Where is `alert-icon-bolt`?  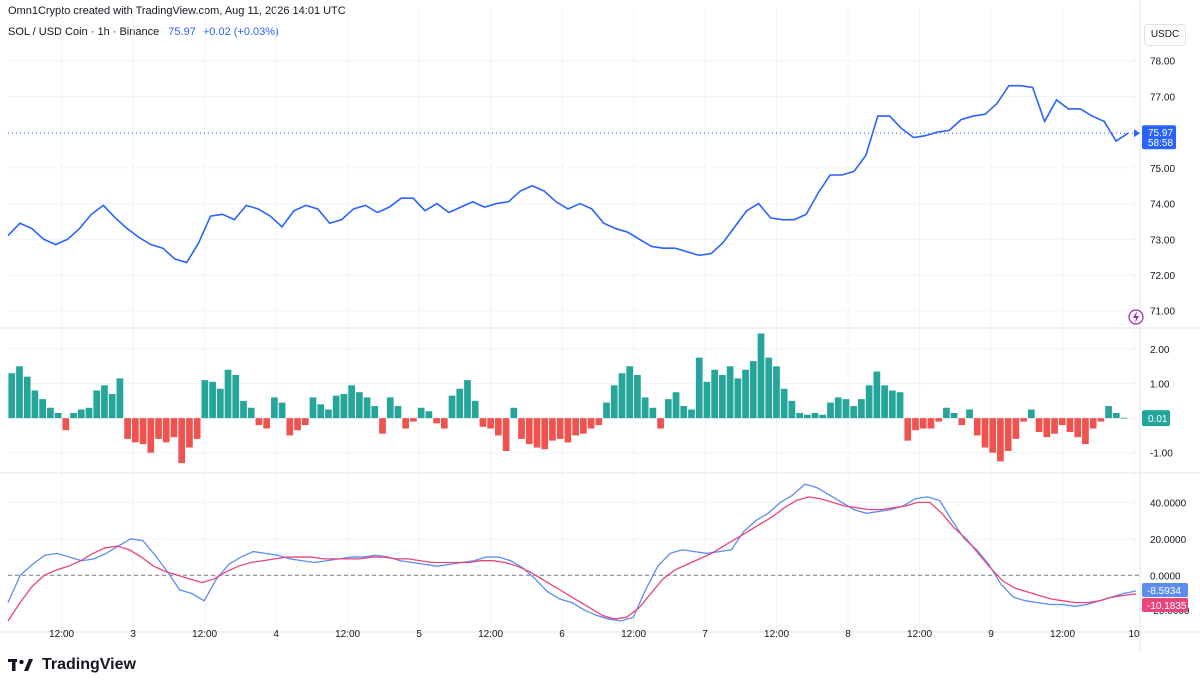
alert-icon-bolt is located at coordinates (1136, 317).